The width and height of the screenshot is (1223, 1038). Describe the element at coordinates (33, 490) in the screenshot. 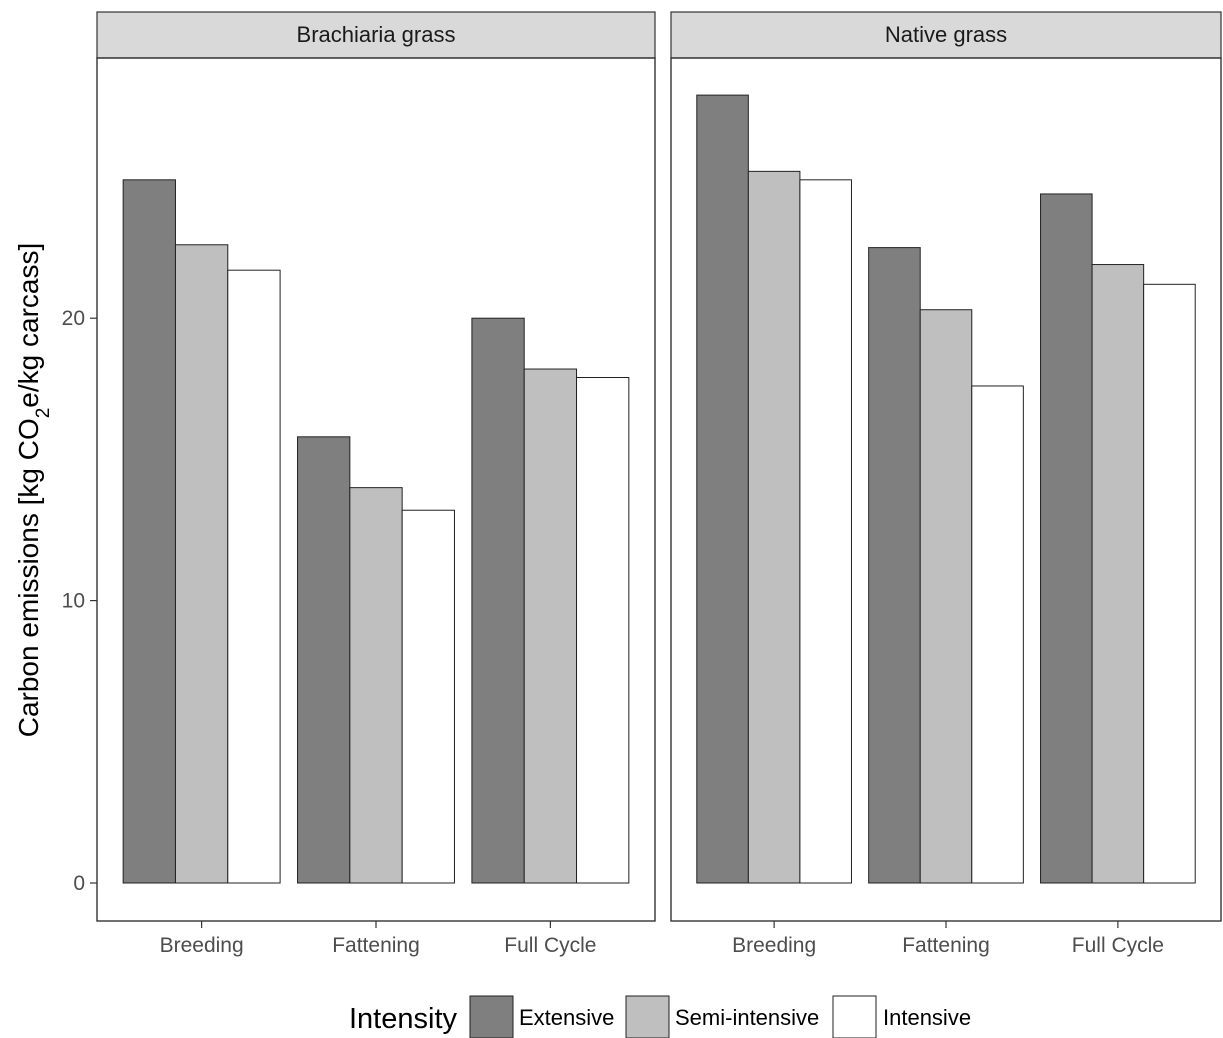

I see `y-axis-title: Carbon emissions [kg CO2e/kg carcass]` at that location.